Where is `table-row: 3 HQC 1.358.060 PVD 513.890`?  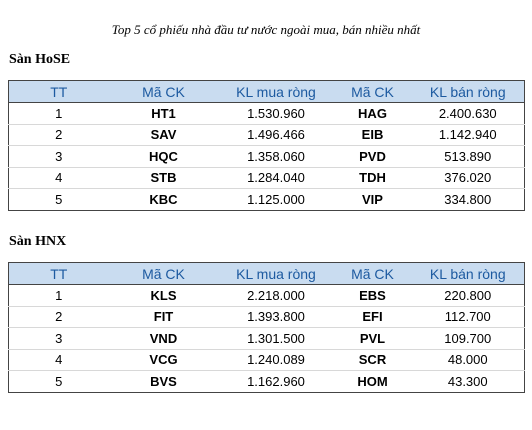
table-row: 3 HQC 1.358.060 PVD 513.890 is located at coordinates (266, 156).